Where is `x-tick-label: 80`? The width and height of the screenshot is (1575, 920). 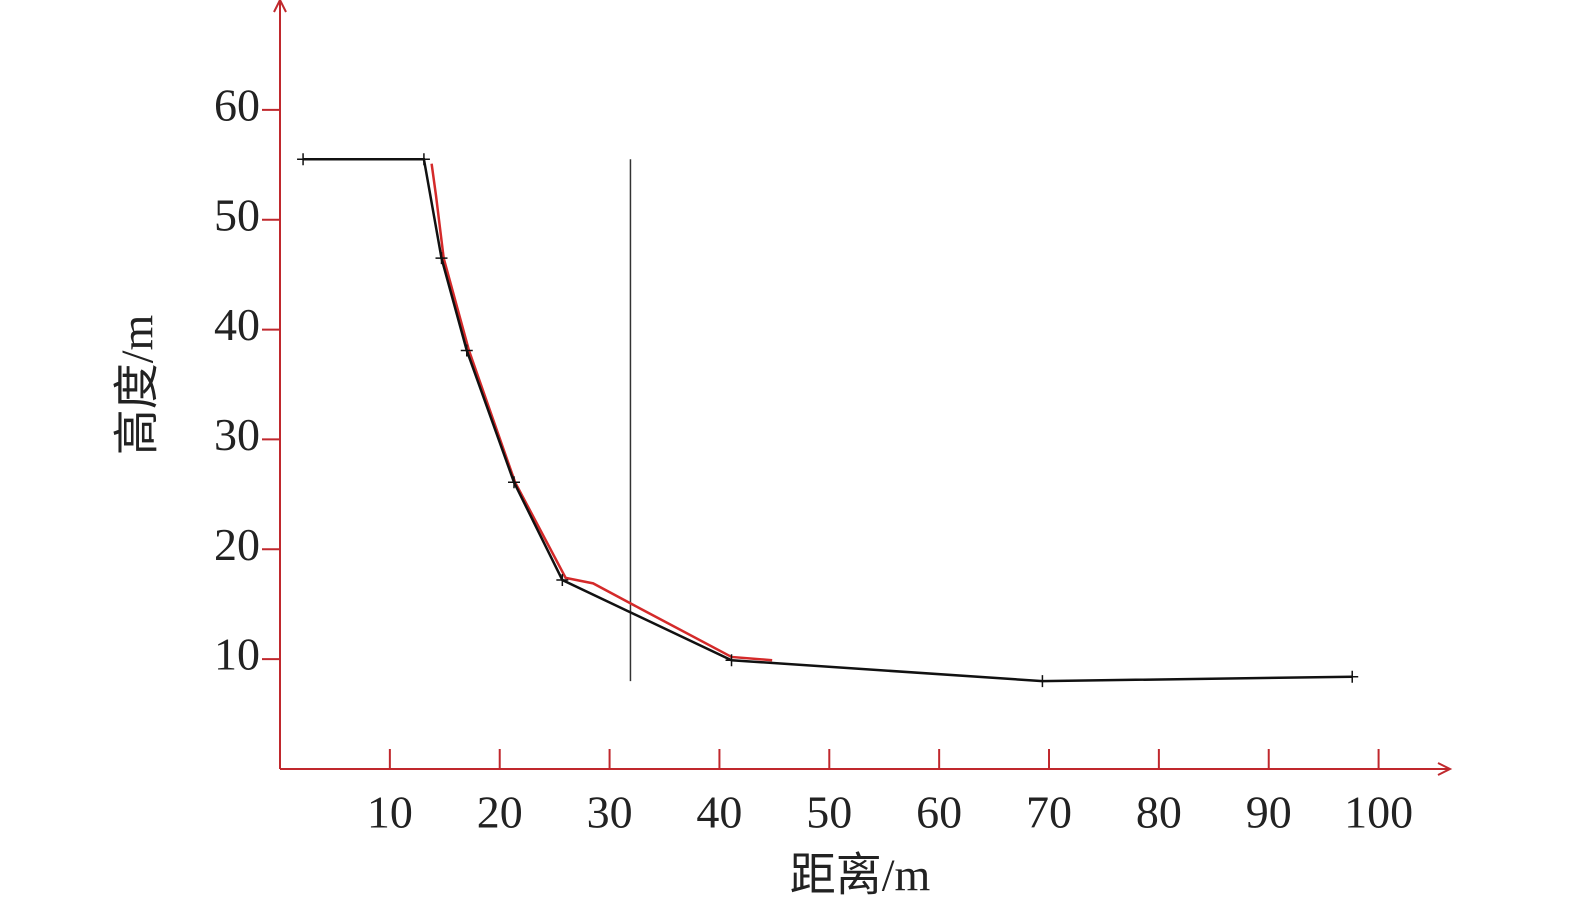
x-tick-label: 80 is located at coordinates (1159, 812).